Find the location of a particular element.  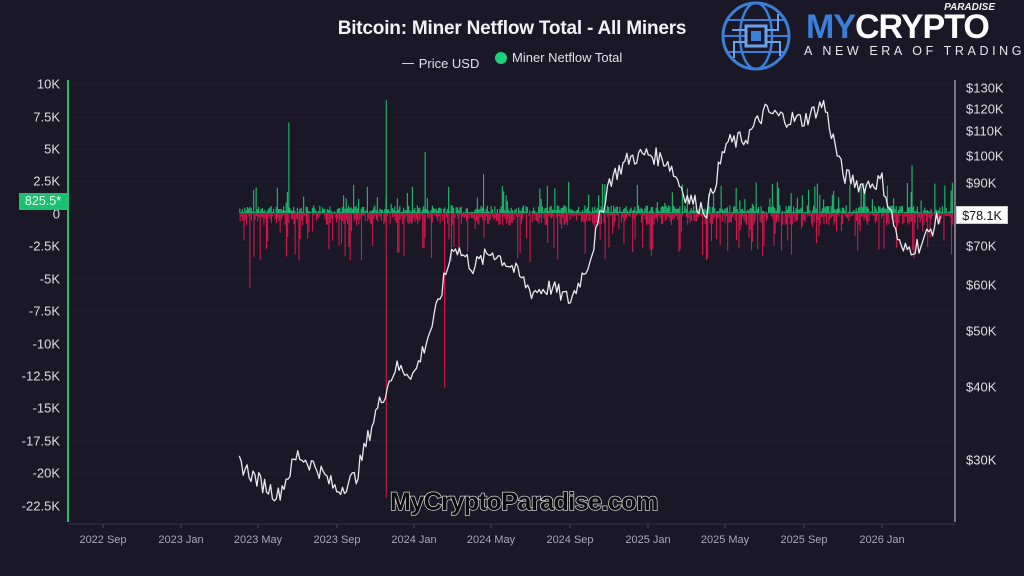

legend-label-netflow: Miner Netflow Total is located at coordinates (567, 57).